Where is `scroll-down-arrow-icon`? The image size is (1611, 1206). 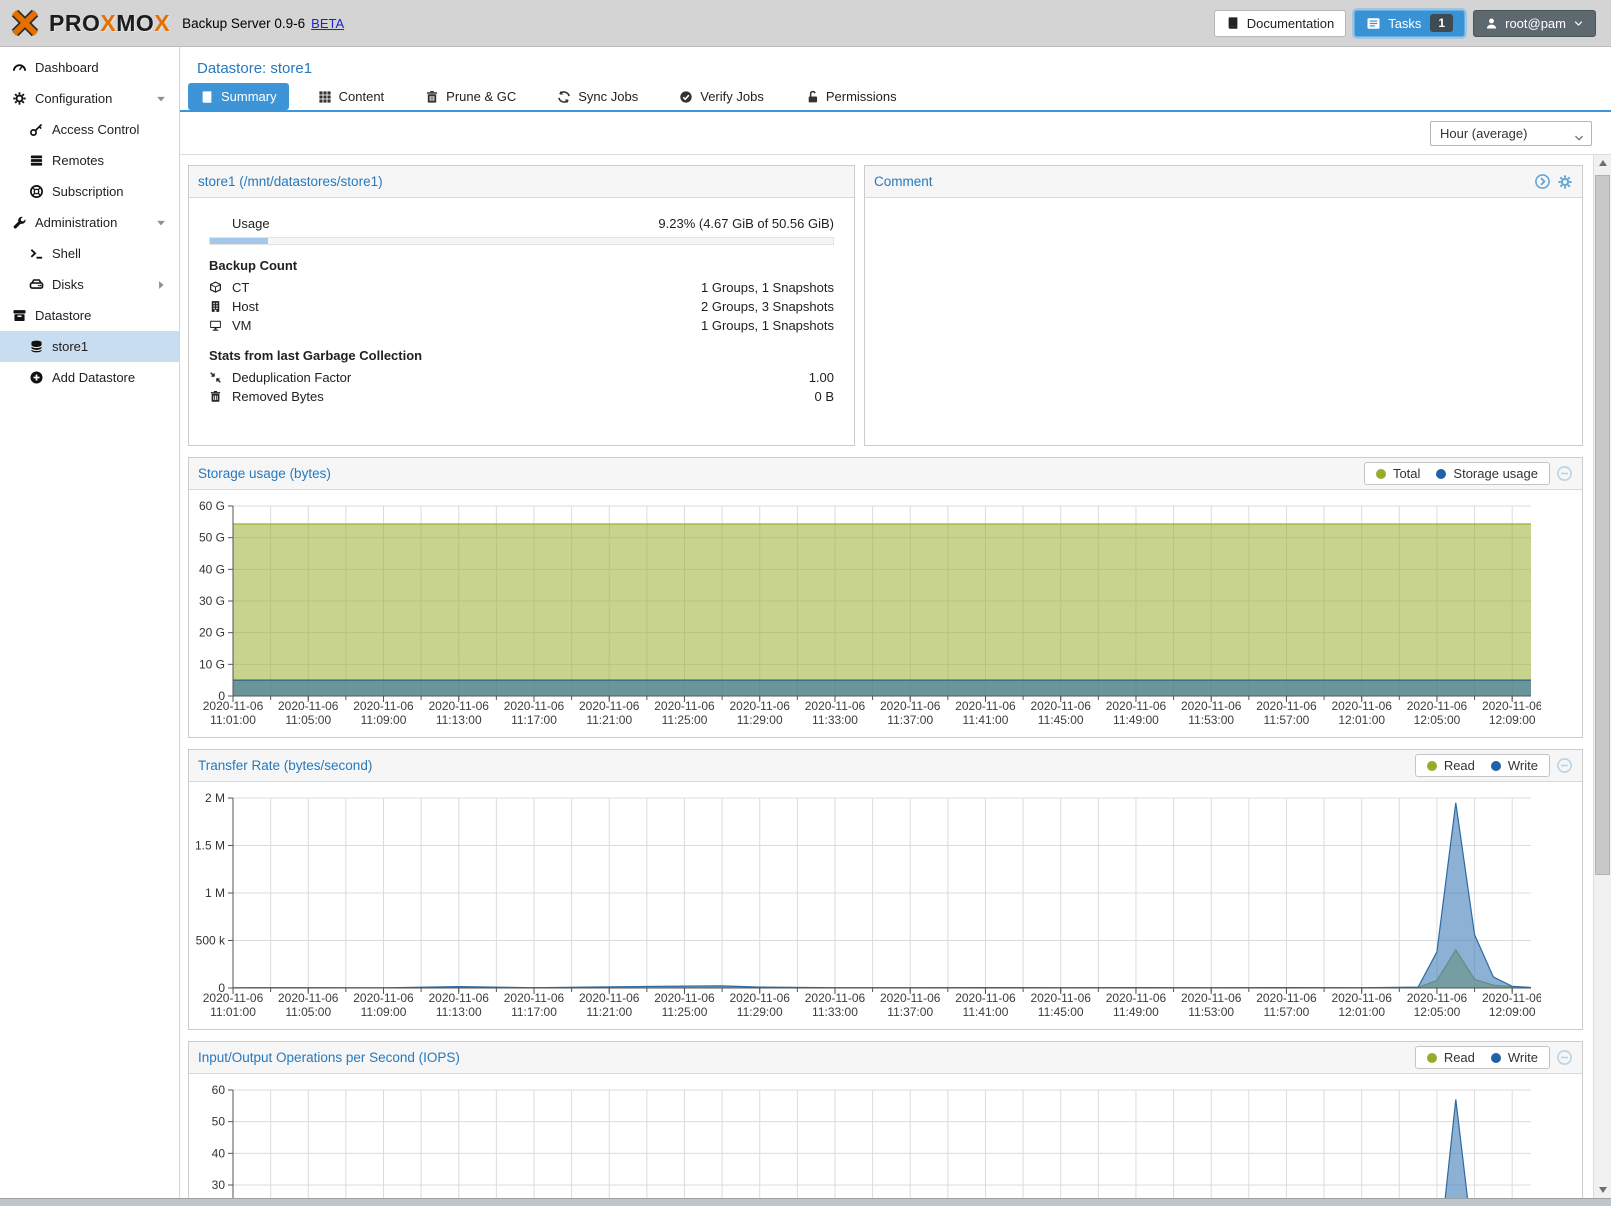 scroll-down-arrow-icon is located at coordinates (1602, 1190).